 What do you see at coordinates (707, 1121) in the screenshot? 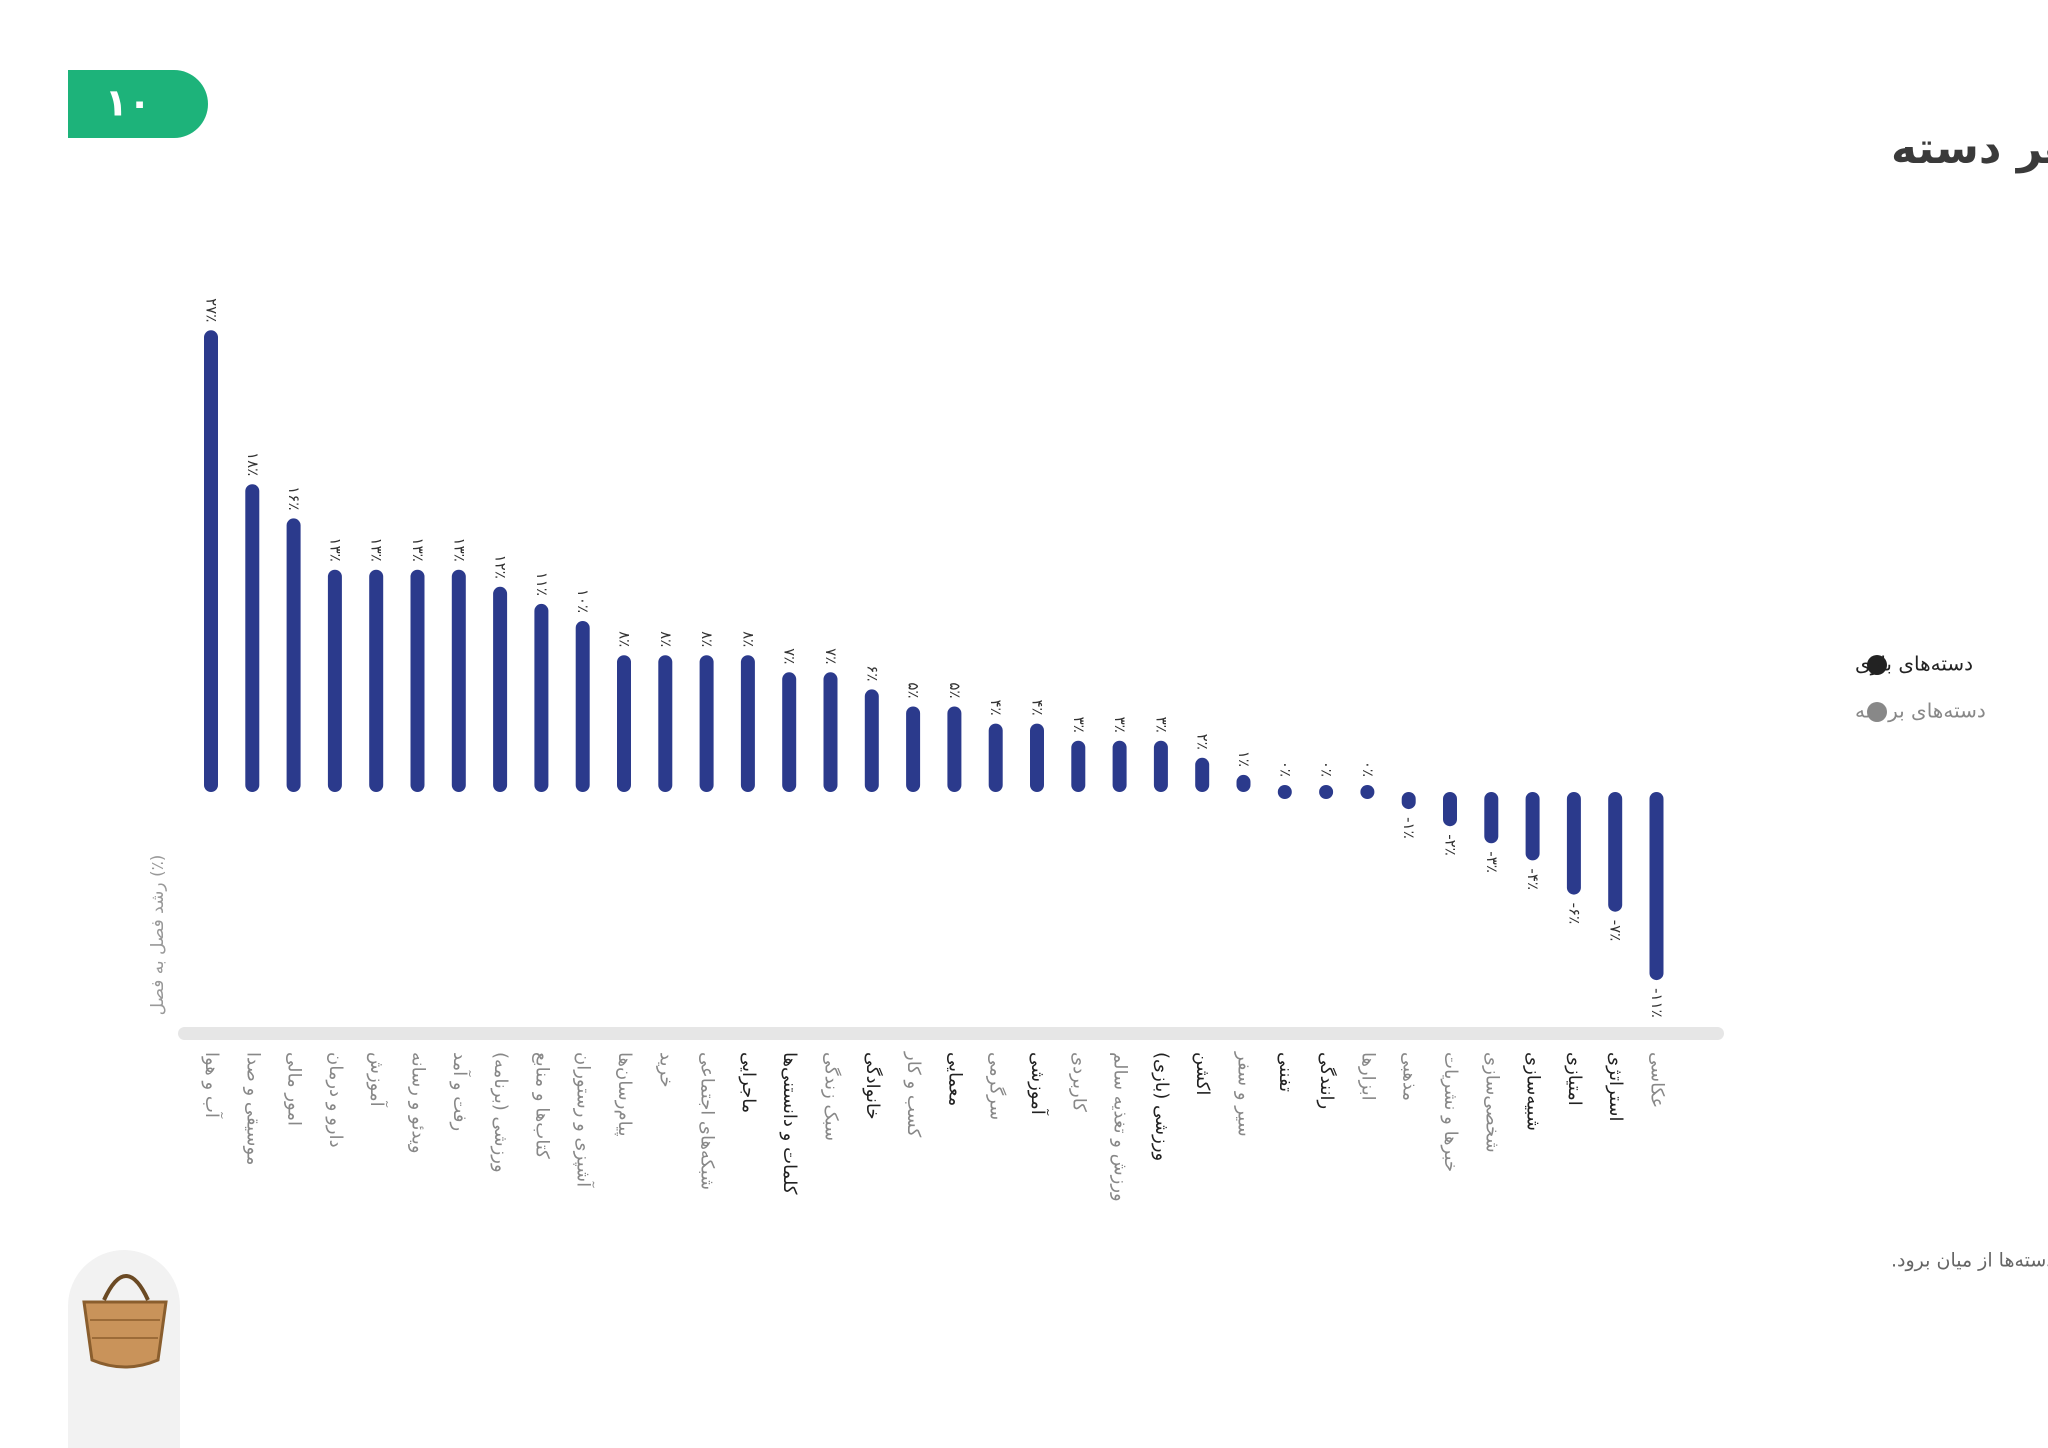
I see `x-tick-label: شبکه‌های اجتماعی` at bounding box center [707, 1121].